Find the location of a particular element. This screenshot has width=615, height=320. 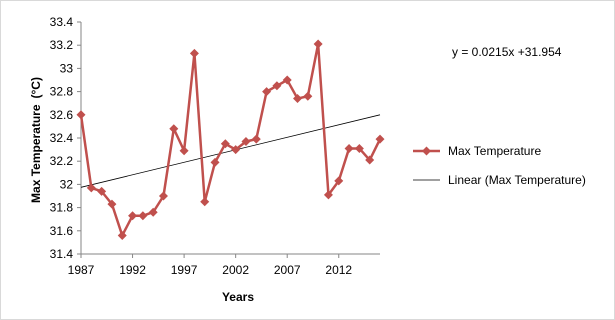

y-tick-label: 32.4 is located at coordinates (62, 138).